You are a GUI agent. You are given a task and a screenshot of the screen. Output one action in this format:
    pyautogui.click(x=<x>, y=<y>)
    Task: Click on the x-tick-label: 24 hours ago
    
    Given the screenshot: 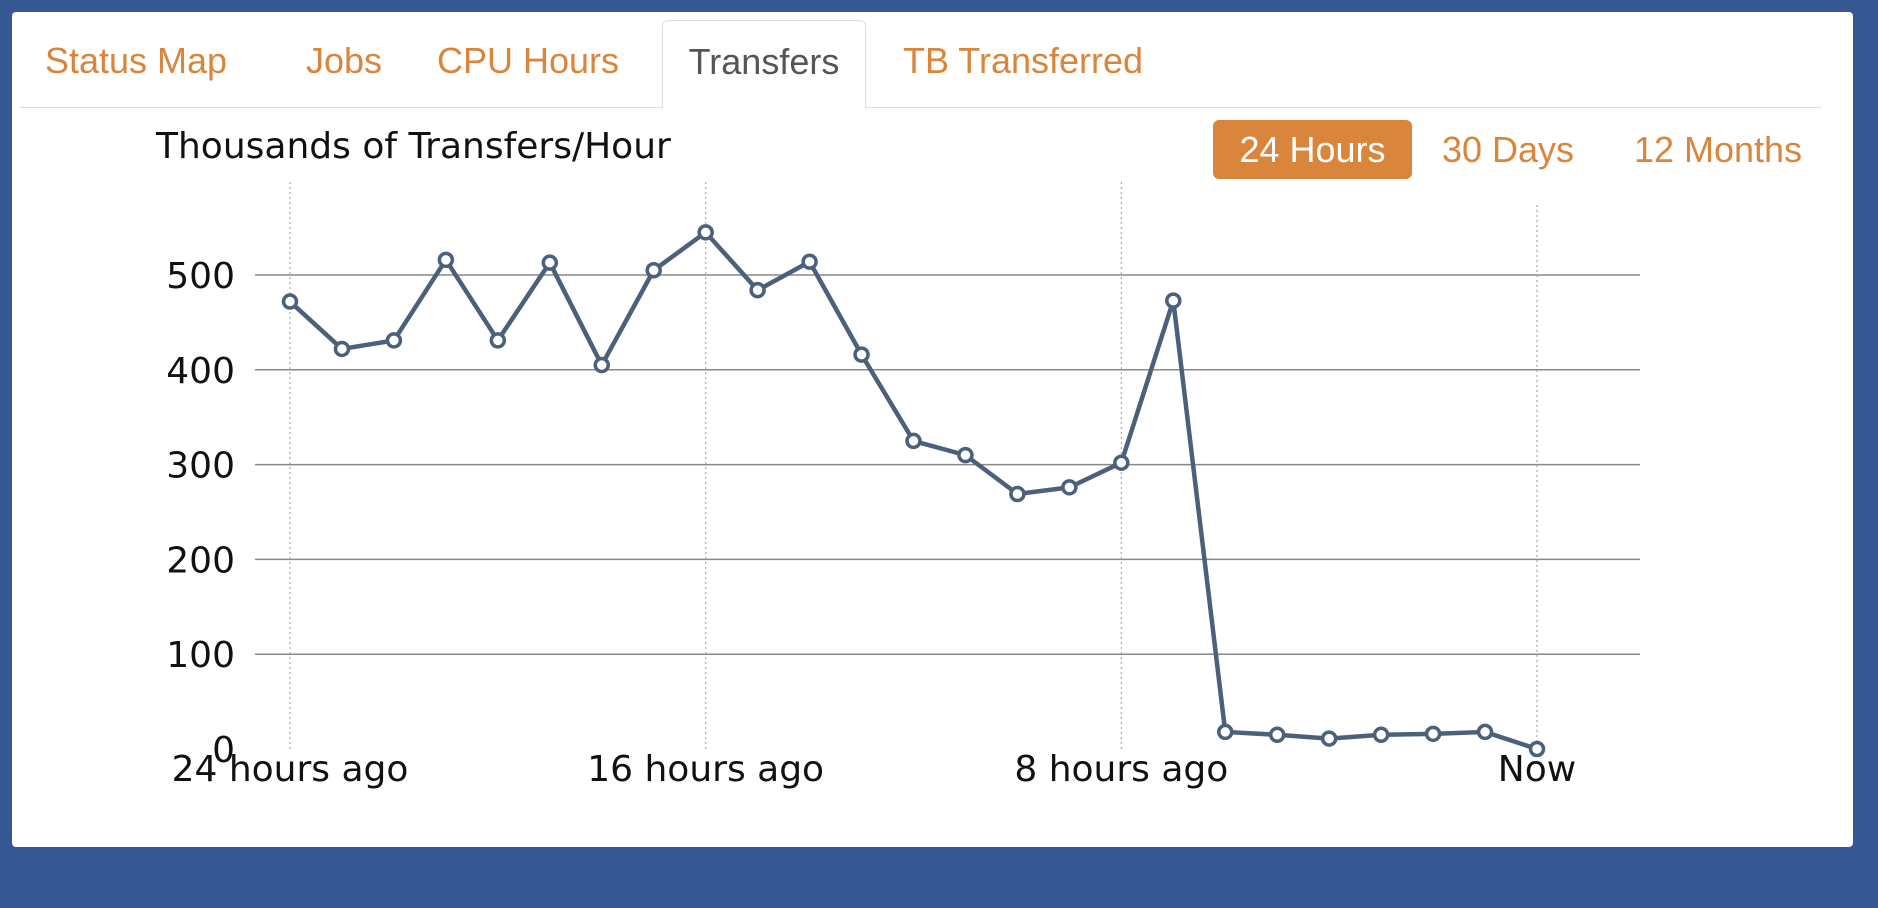 What is the action you would take?
    pyautogui.click(x=290, y=769)
    